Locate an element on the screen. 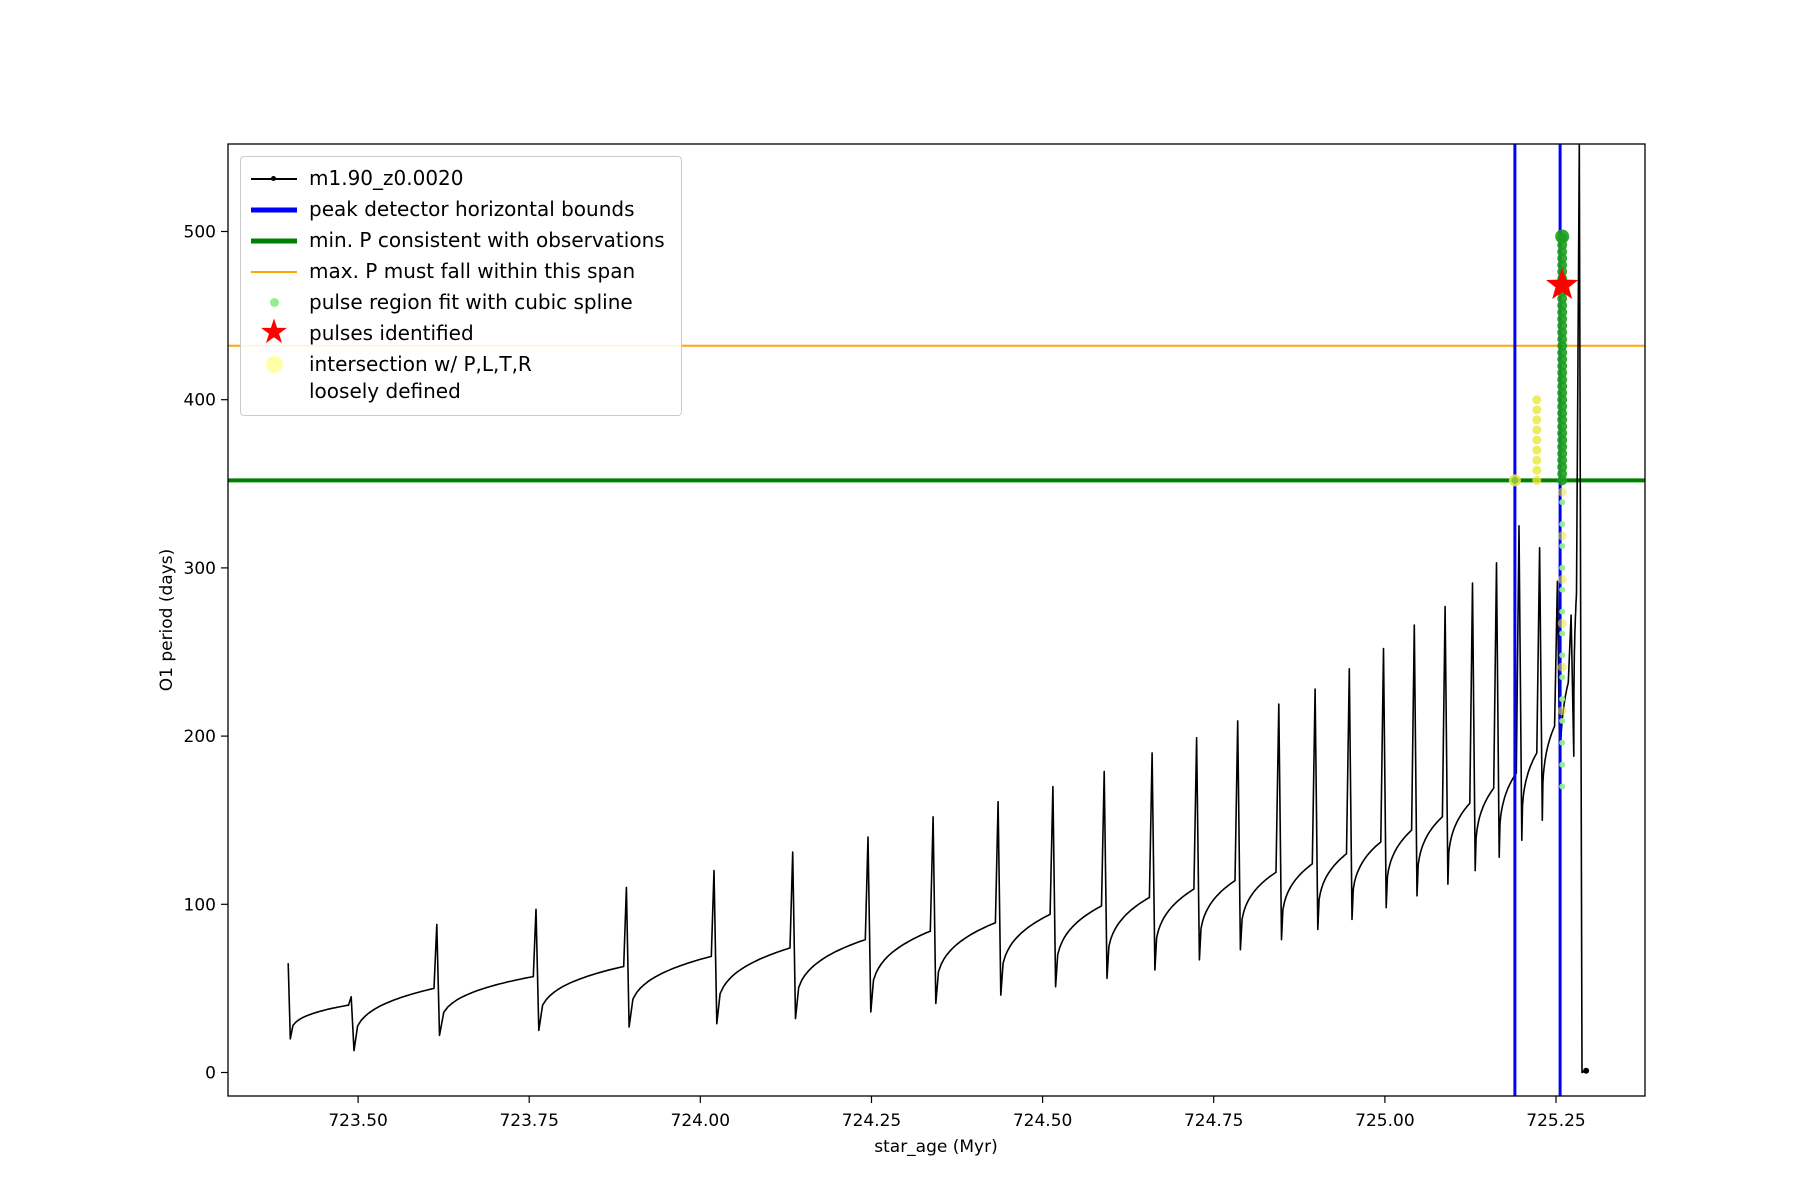 The image size is (1800, 1200). x-tick-label: 723.75 is located at coordinates (528, 1121).